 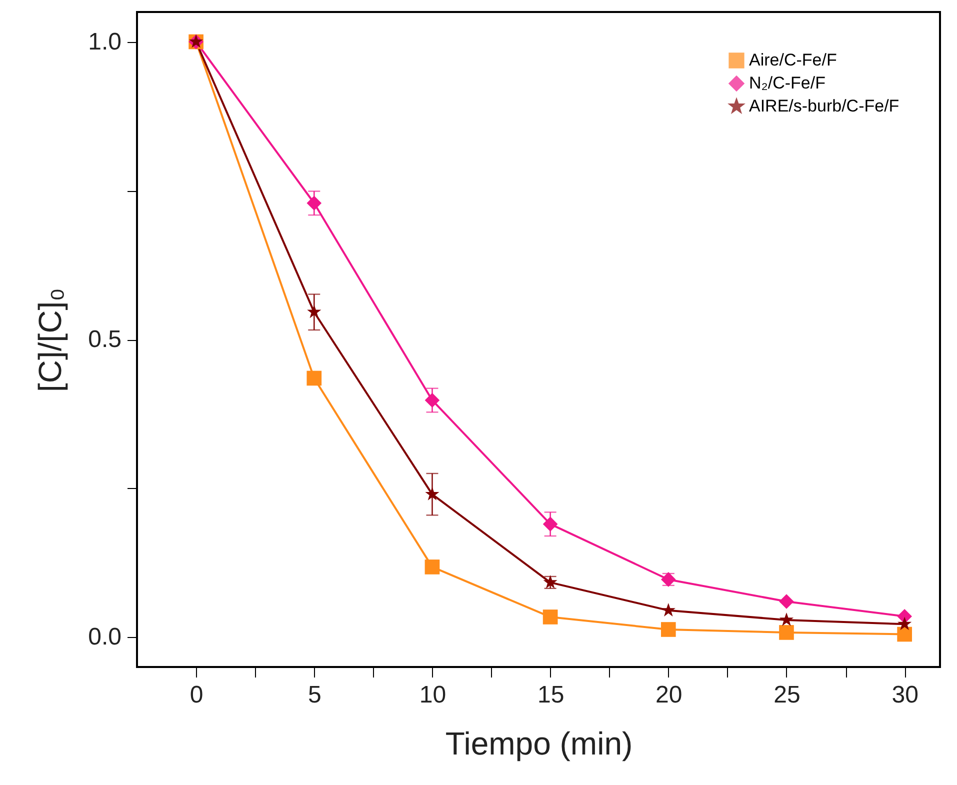 I want to click on x-tick-label: 0, so click(x=197, y=695).